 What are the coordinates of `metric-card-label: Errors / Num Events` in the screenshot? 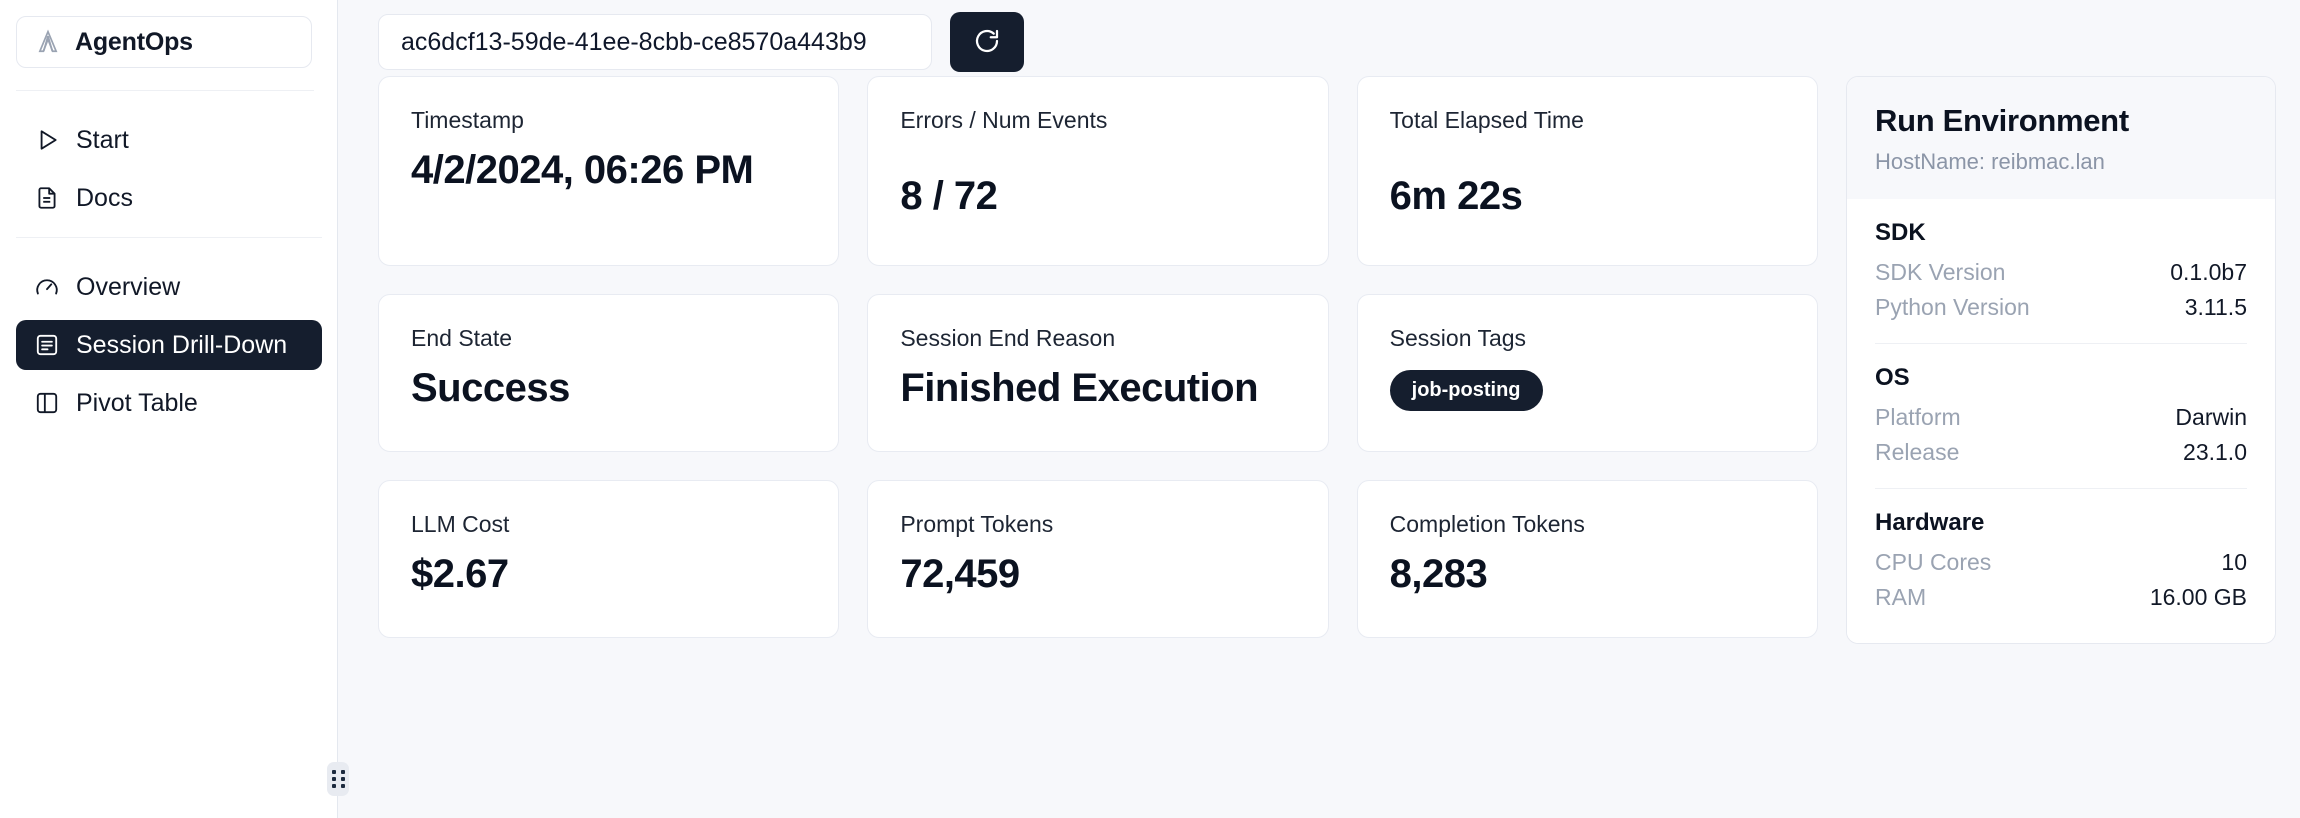 It's located at (1004, 120).